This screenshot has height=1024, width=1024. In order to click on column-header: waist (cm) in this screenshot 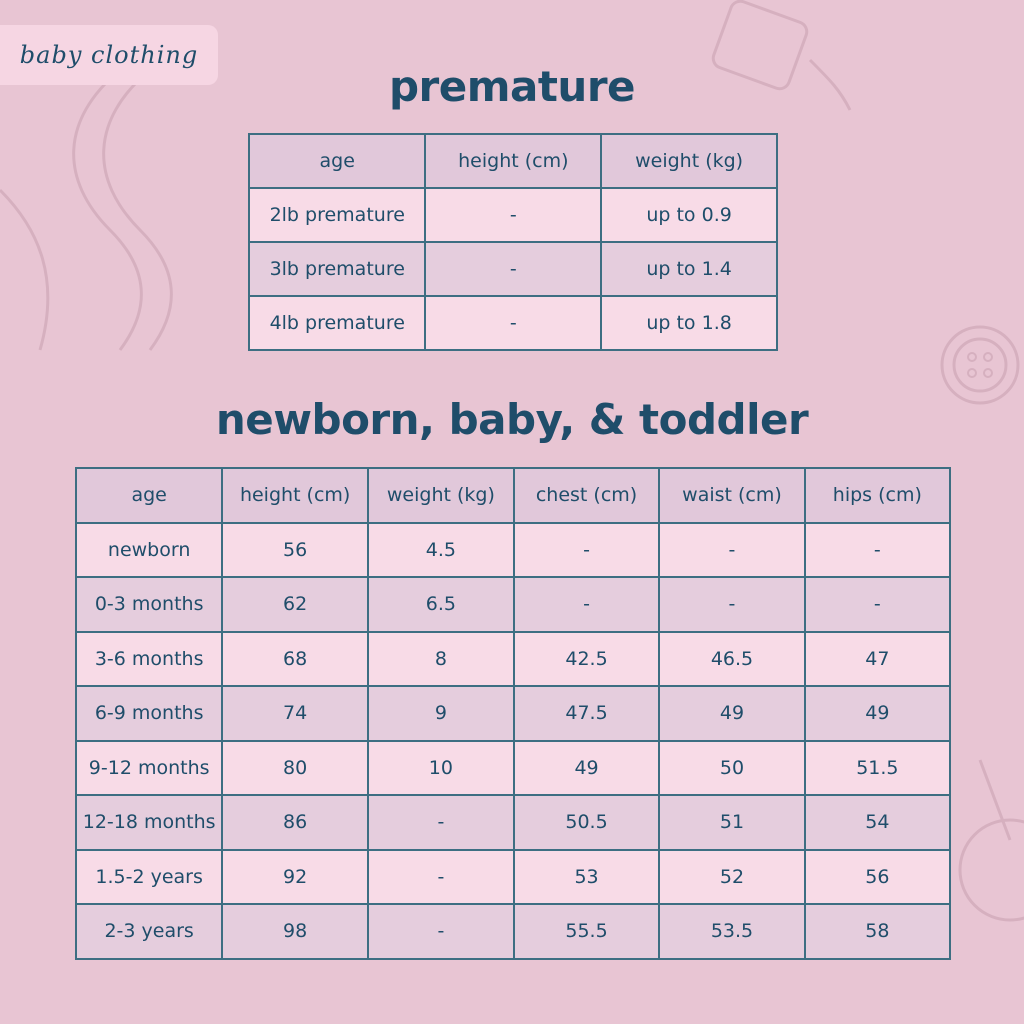, I will do `click(732, 495)`.